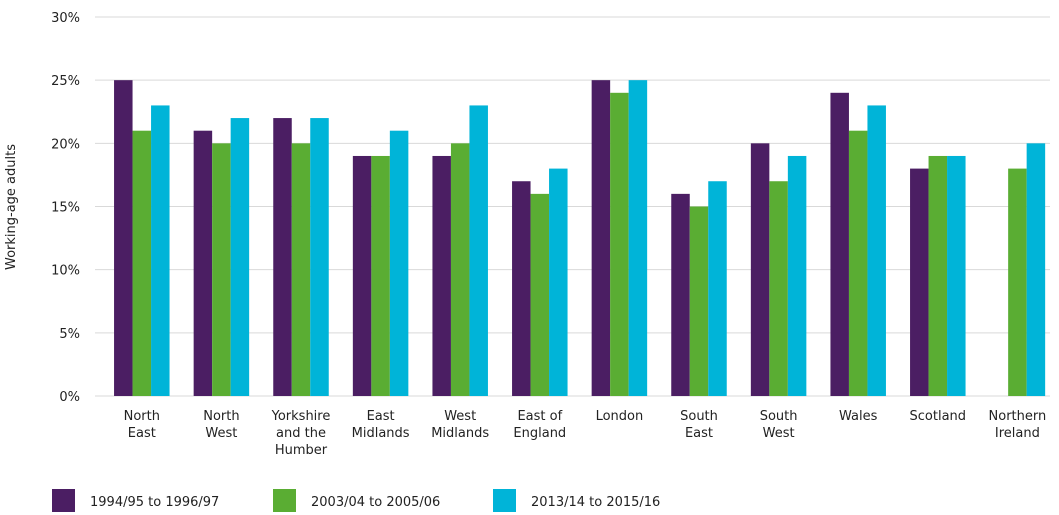 This screenshot has height=515, width=1059. I want to click on x-tick-label: South West, so click(779, 425).